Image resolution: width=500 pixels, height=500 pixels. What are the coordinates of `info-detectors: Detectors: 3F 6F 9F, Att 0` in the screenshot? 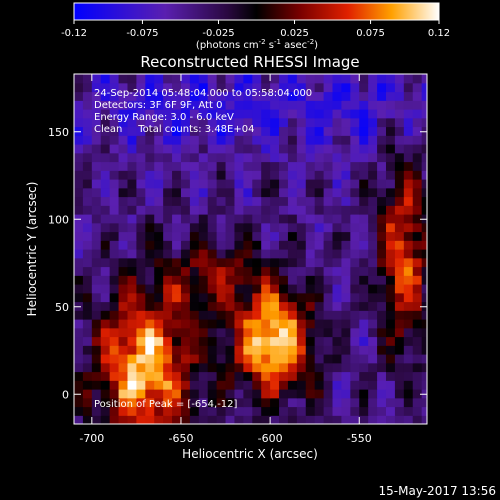 It's located at (158, 105).